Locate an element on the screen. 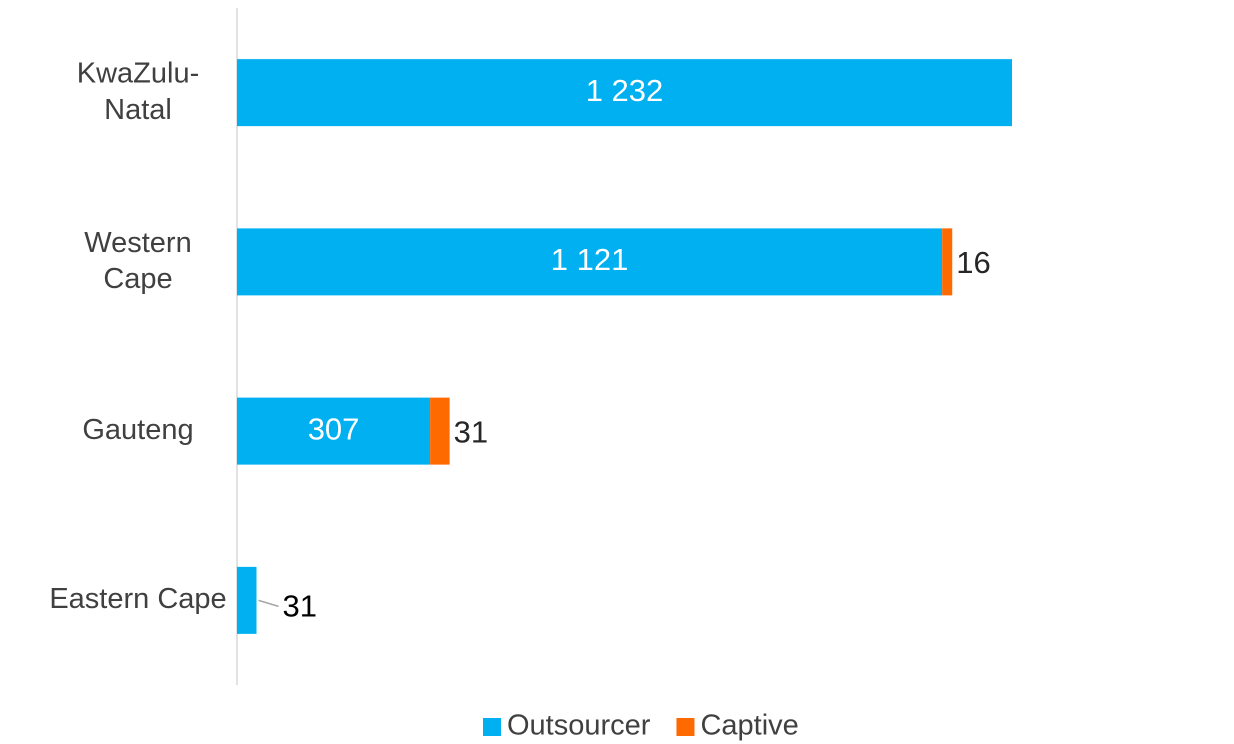 The image size is (1234, 744). y-tick-label: Gauteng is located at coordinates (137, 430).